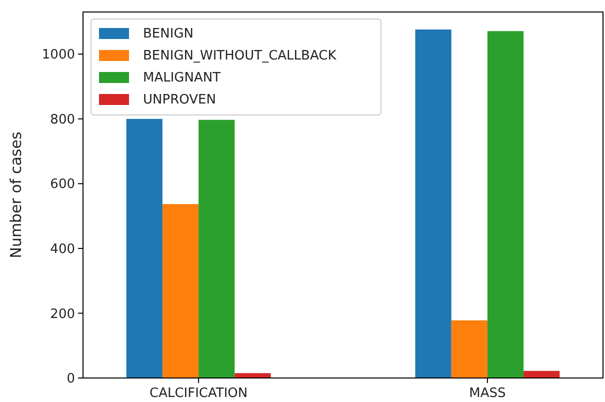  Describe the element at coordinates (62, 120) in the screenshot. I see `y-tick-label: 800` at that location.